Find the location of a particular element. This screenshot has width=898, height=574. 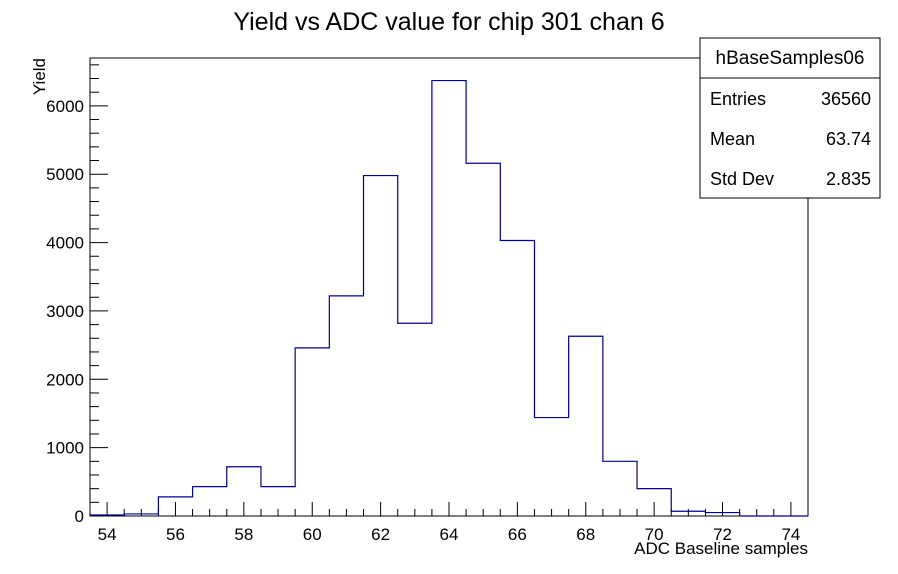

x-tick-label: 54 is located at coordinates (107, 534).